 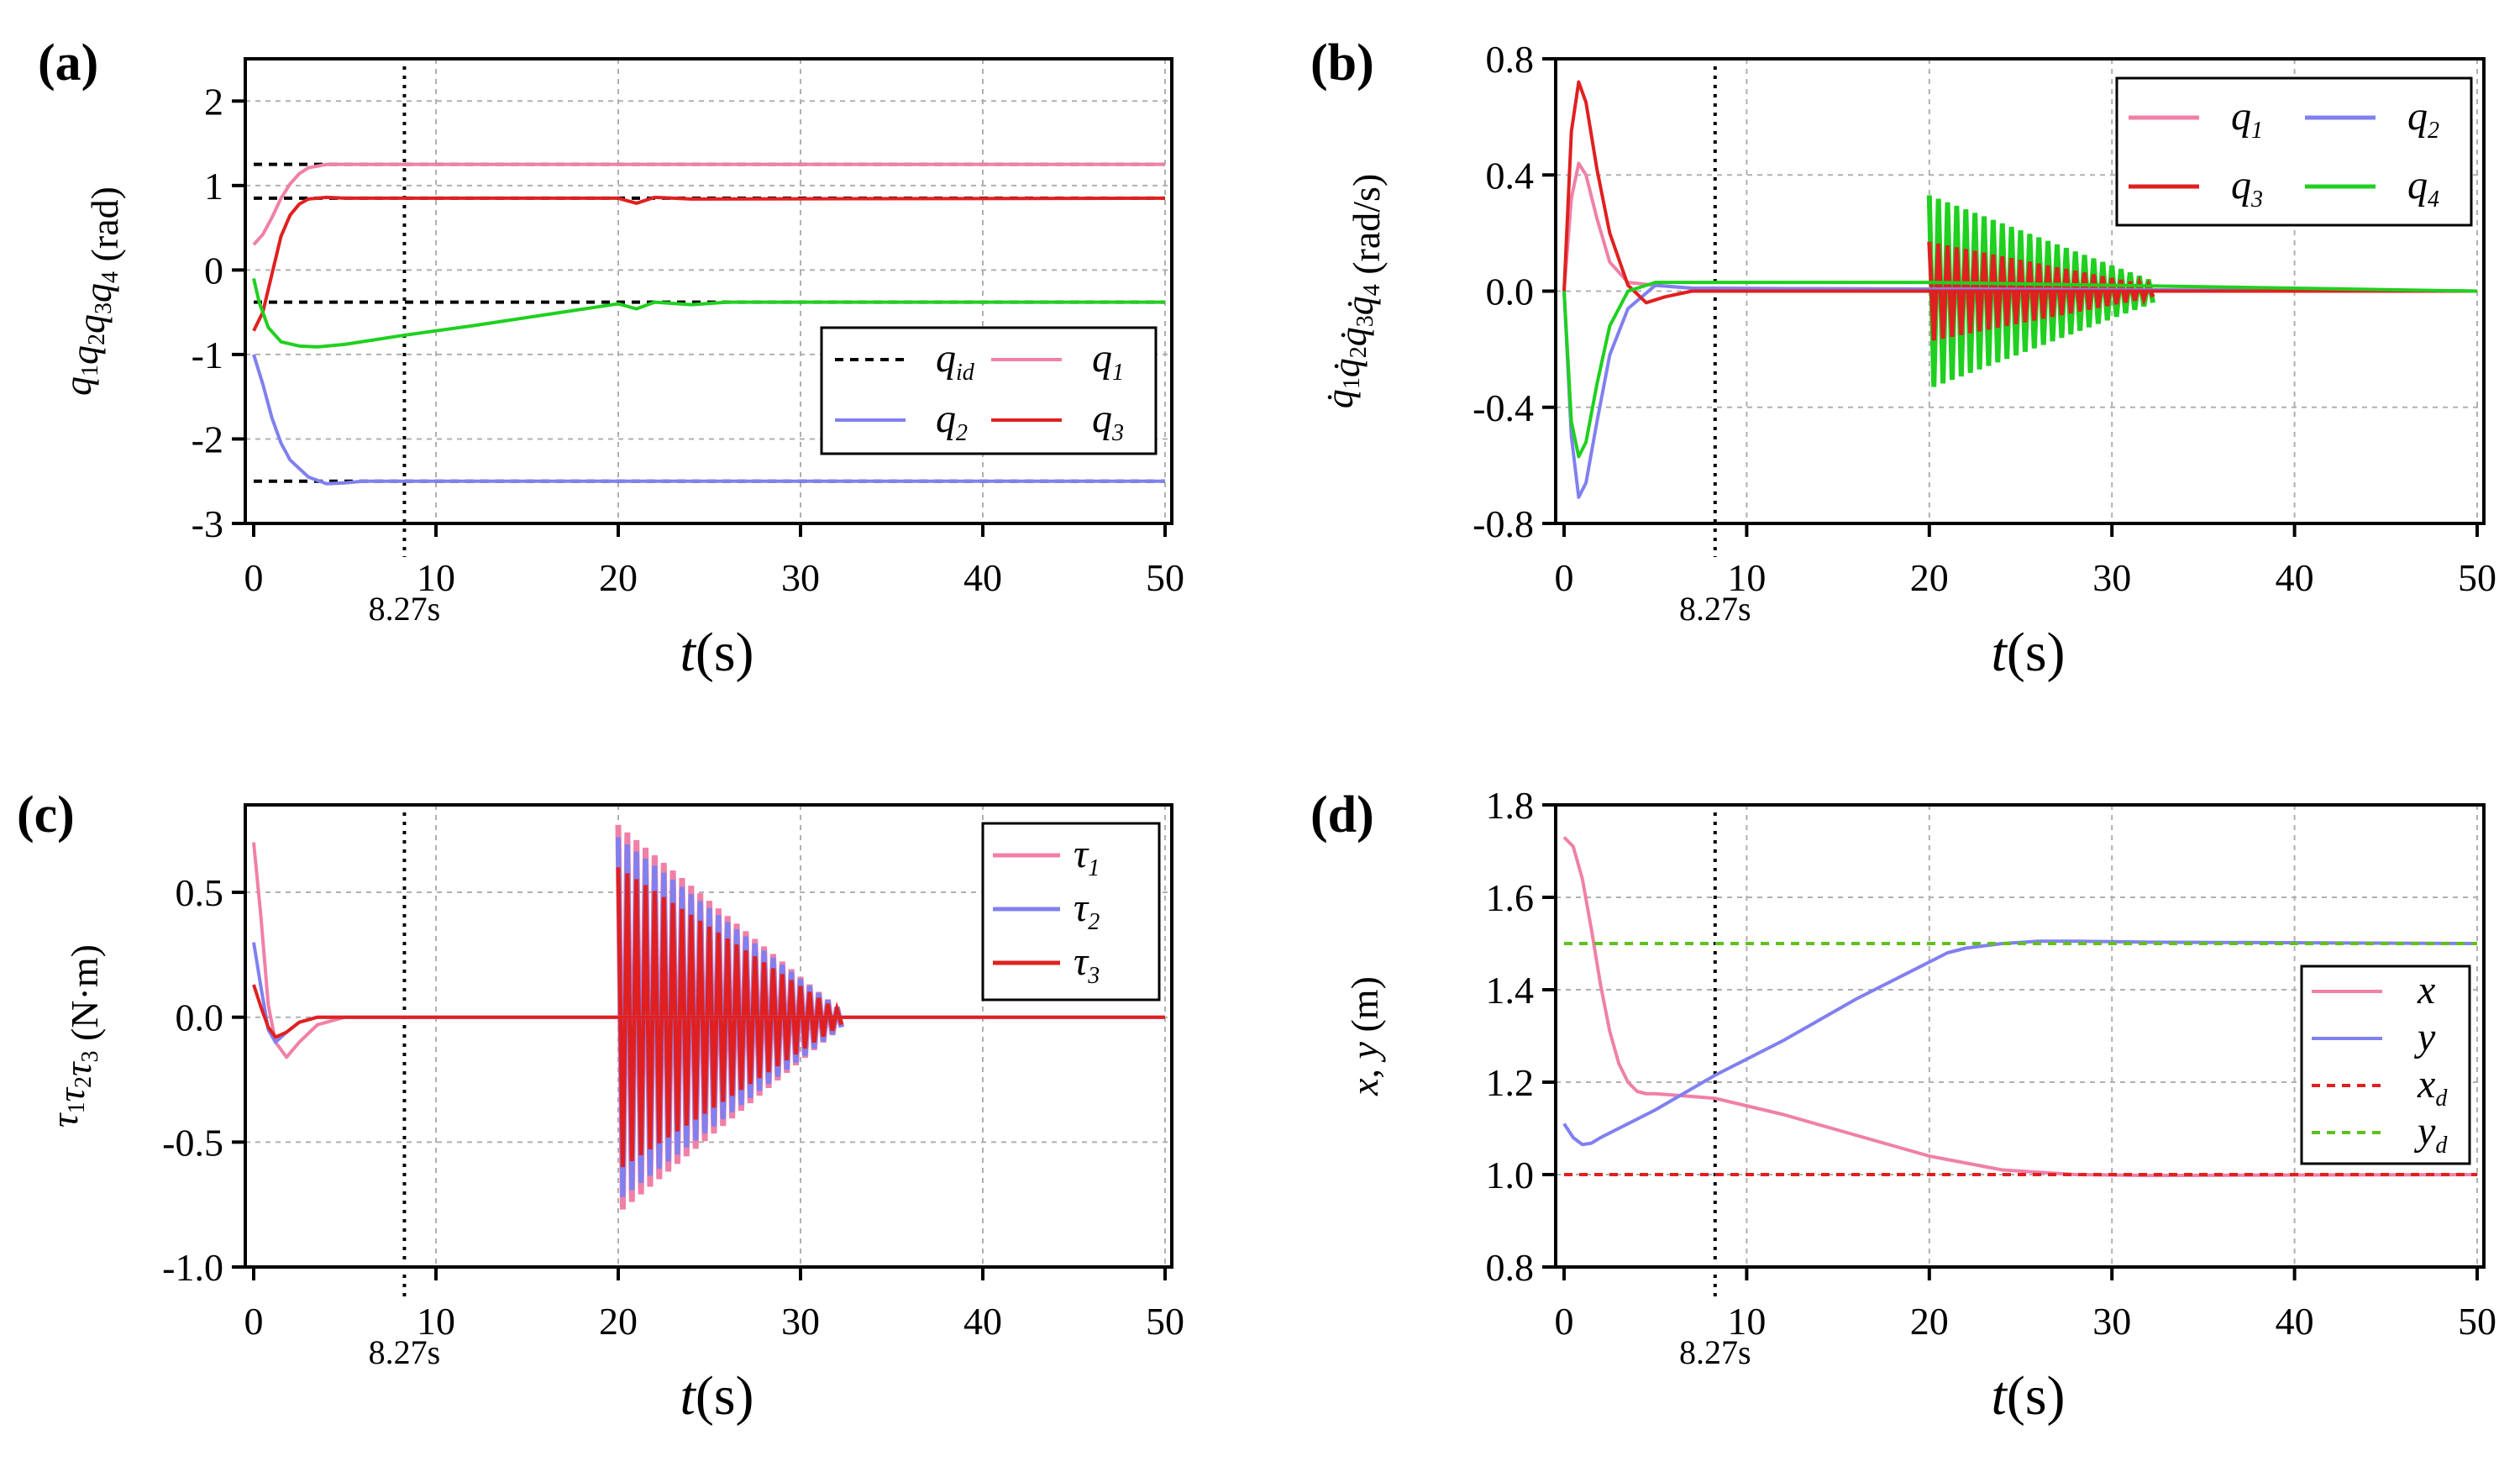 What do you see at coordinates (1087, 856) in the screenshot?
I see `legend-label-τ1: τ1` at bounding box center [1087, 856].